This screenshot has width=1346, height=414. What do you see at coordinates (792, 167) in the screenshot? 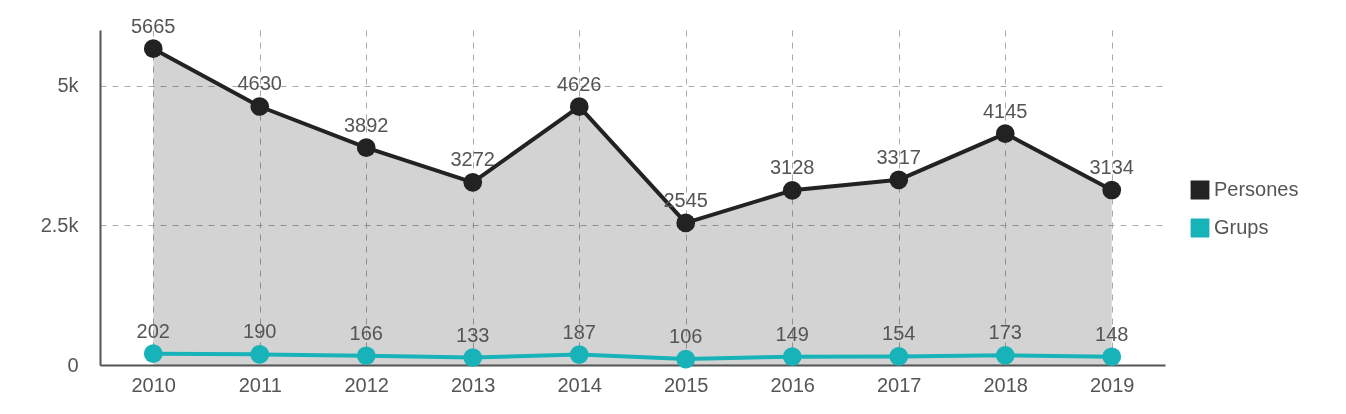
I see `data-label: 3128` at bounding box center [792, 167].